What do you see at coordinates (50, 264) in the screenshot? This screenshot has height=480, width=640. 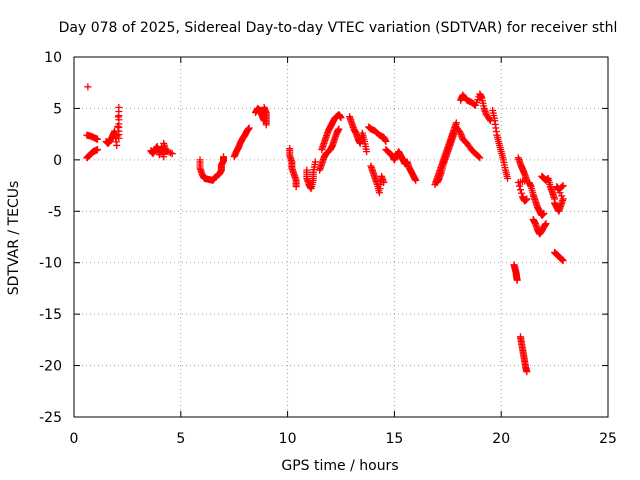 I see `y-tick-label: -10` at bounding box center [50, 264].